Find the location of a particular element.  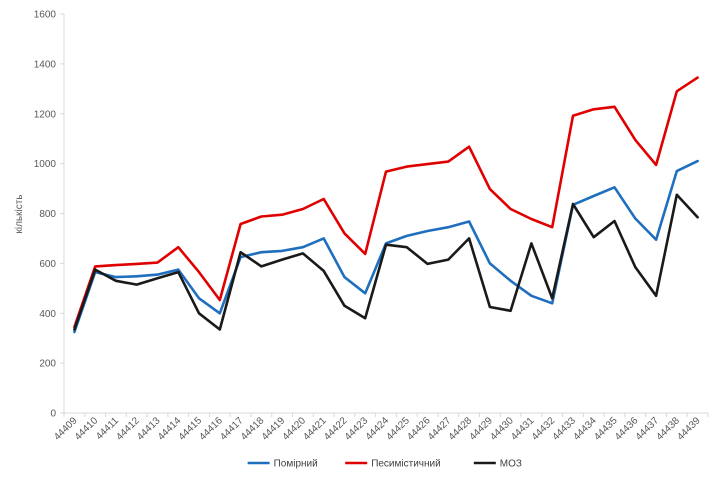

y-tick-label: 1200 is located at coordinates (45, 114).